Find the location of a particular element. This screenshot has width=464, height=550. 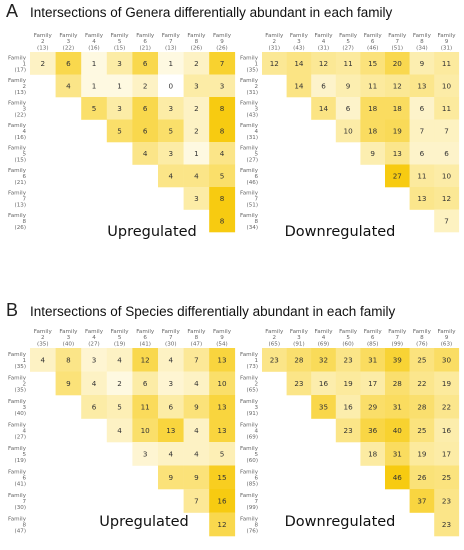

cell-value: 30 is located at coordinates (447, 359).